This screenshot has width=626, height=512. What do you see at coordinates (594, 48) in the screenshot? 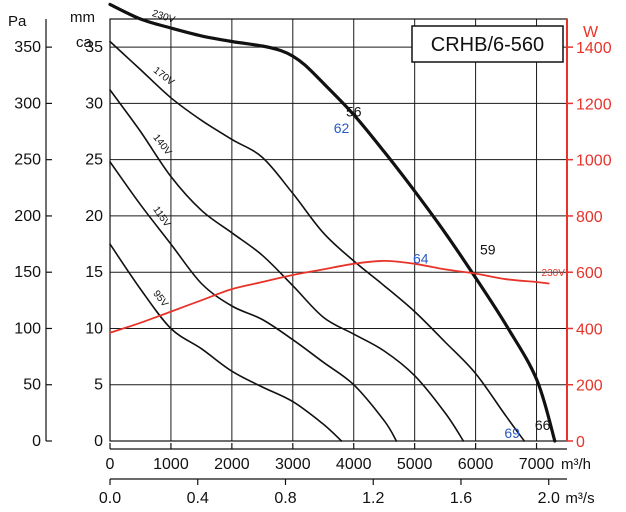
I see `w-tick-label: 1400` at bounding box center [594, 48].